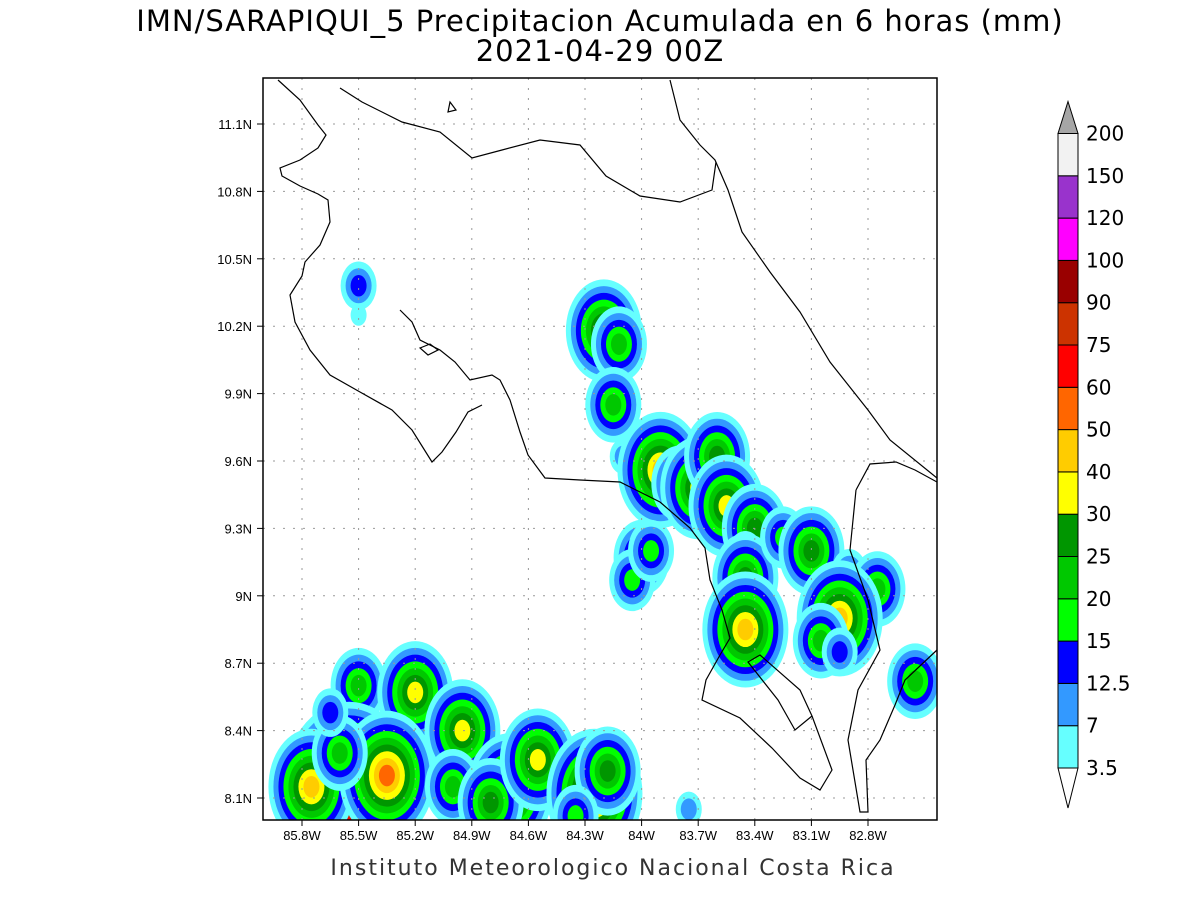  What do you see at coordinates (234, 191) in the screenshot?
I see `lat-tick-label: 10.8N` at bounding box center [234, 191].